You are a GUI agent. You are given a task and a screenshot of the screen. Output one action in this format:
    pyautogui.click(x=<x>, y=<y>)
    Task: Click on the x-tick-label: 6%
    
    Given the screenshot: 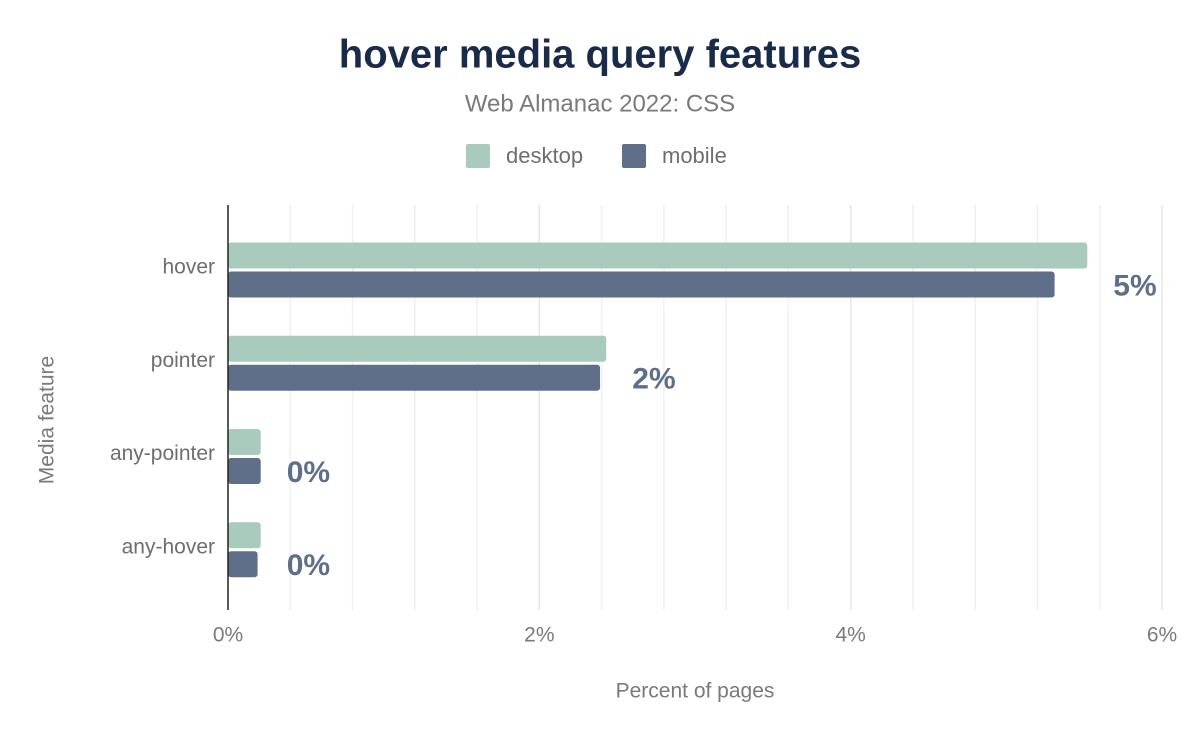 What is the action you would take?
    pyautogui.click(x=1162, y=635)
    